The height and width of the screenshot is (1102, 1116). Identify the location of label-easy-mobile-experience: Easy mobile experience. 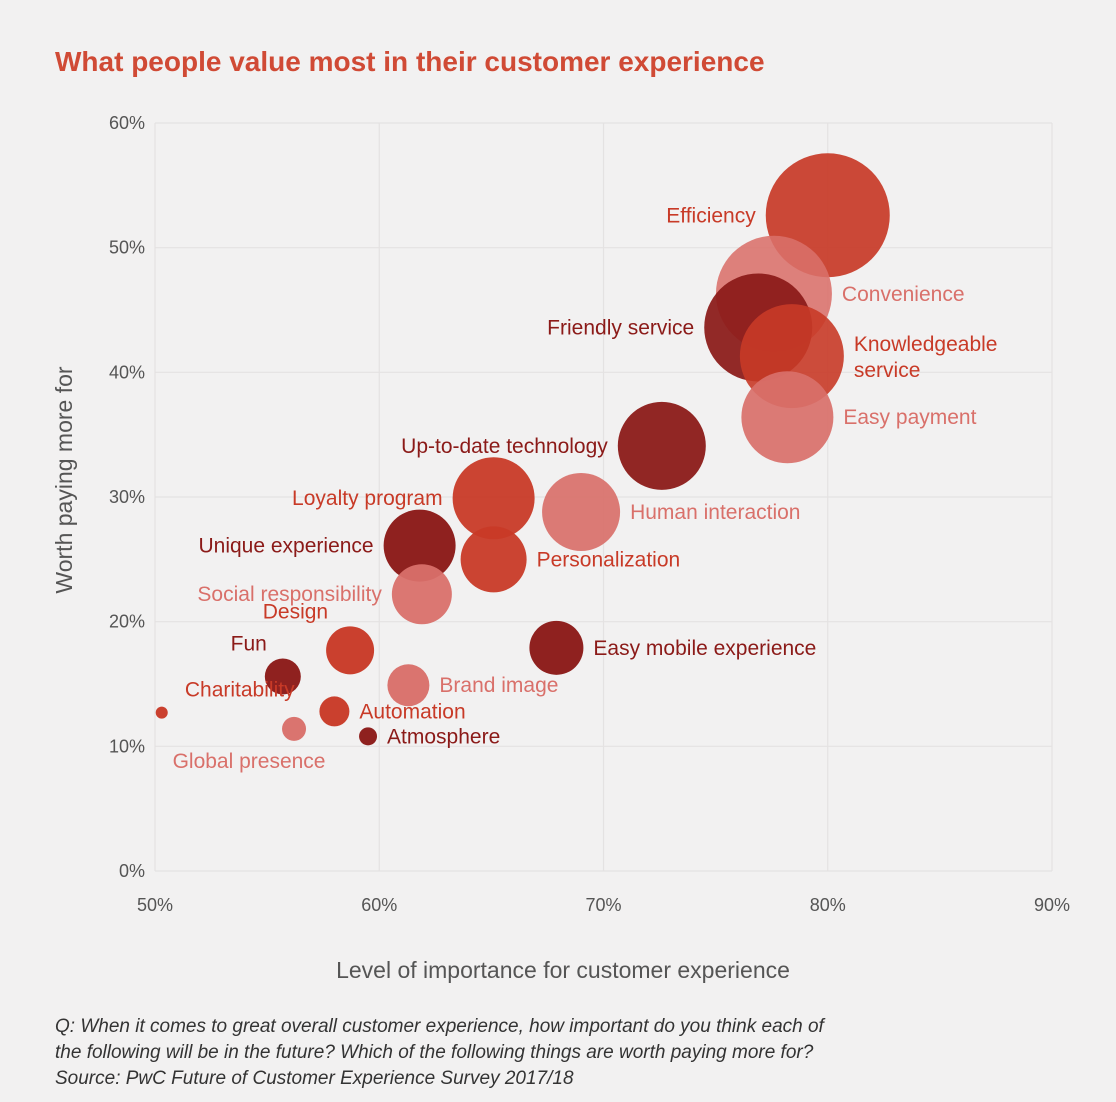
(704, 648).